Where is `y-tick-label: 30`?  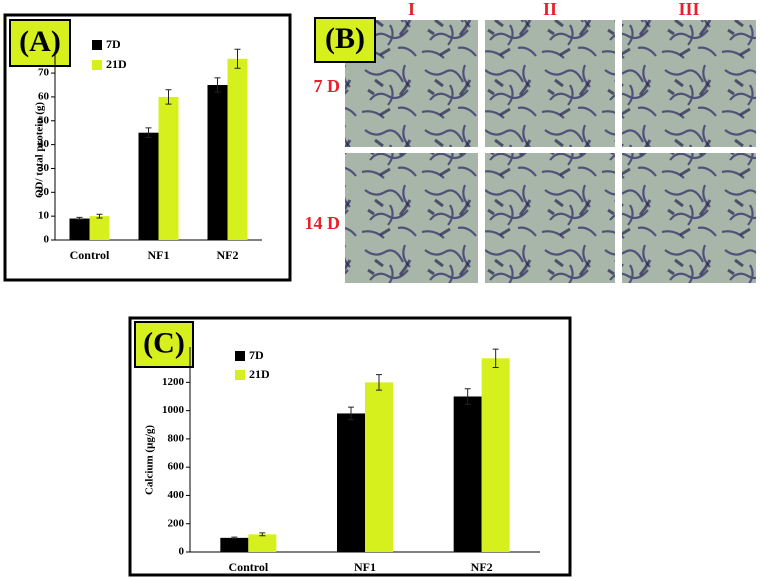 y-tick-label: 30 is located at coordinates (44, 168).